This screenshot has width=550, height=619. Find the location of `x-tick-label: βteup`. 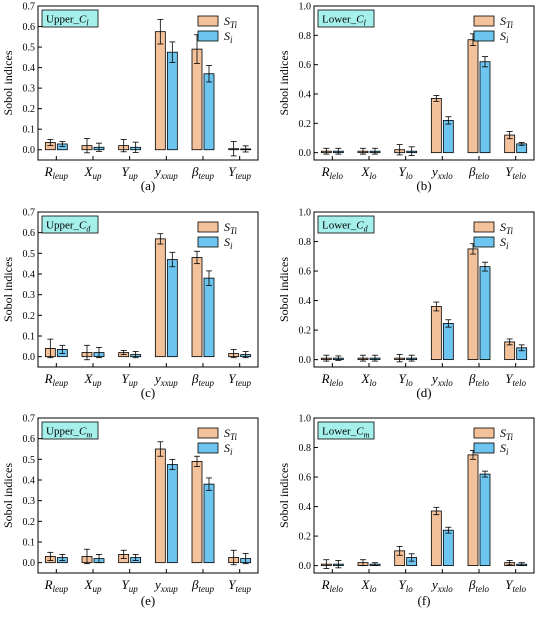

x-tick-label: βteup is located at coordinates (202, 172).